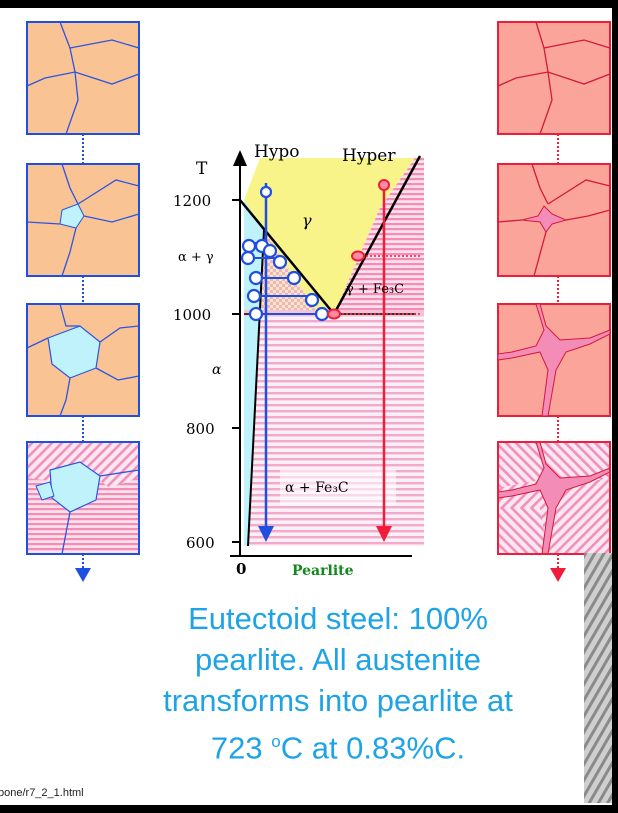 This screenshot has height=813, width=618. I want to click on caption-temp: 723, so click(241, 748).